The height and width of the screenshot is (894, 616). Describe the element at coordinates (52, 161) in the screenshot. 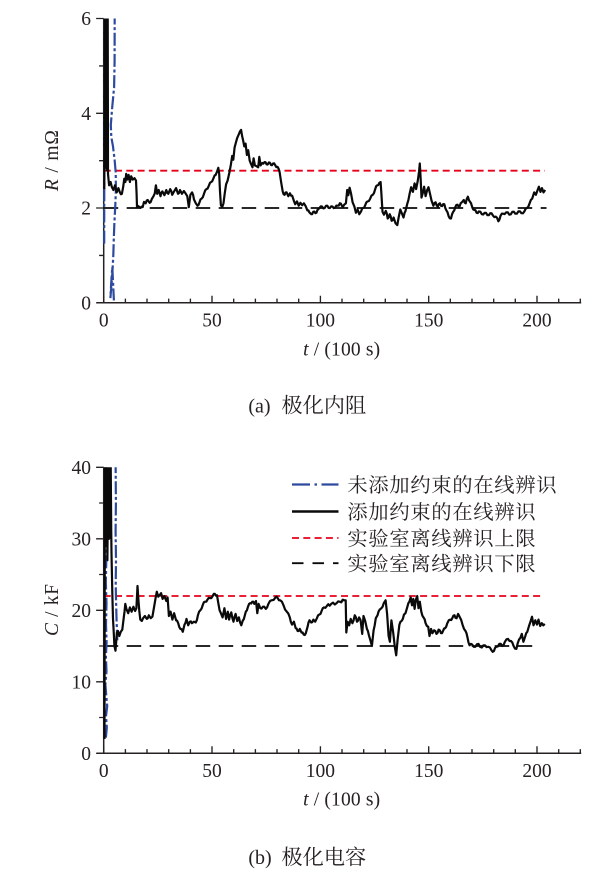

I see `svg-text: R / mΩ` at that location.